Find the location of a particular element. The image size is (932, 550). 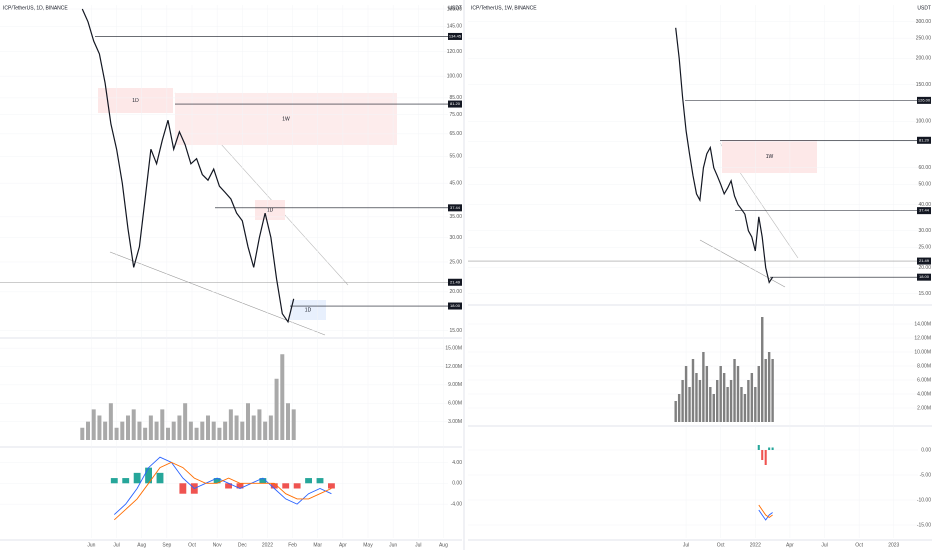

y-tick-label: 8.00M is located at coordinates (924, 366).